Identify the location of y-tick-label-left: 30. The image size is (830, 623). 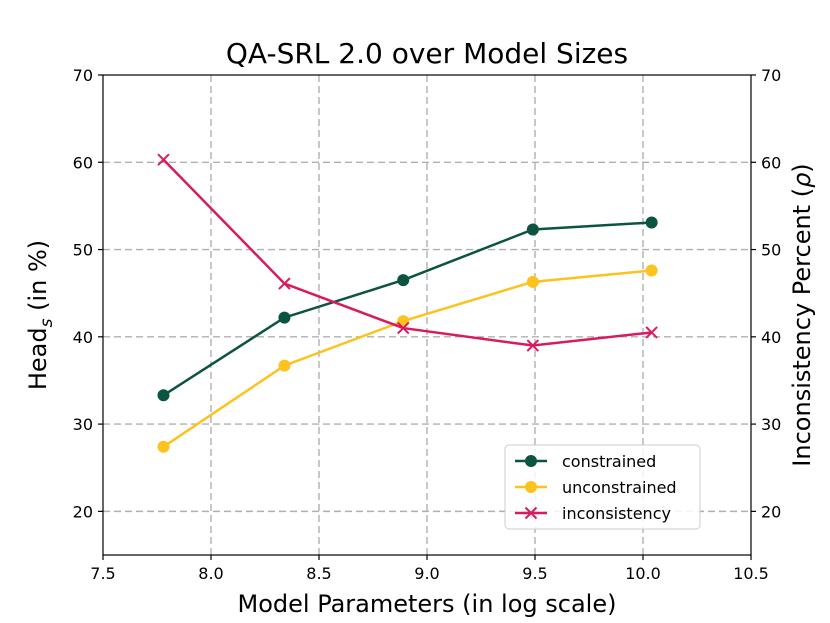
(83, 424).